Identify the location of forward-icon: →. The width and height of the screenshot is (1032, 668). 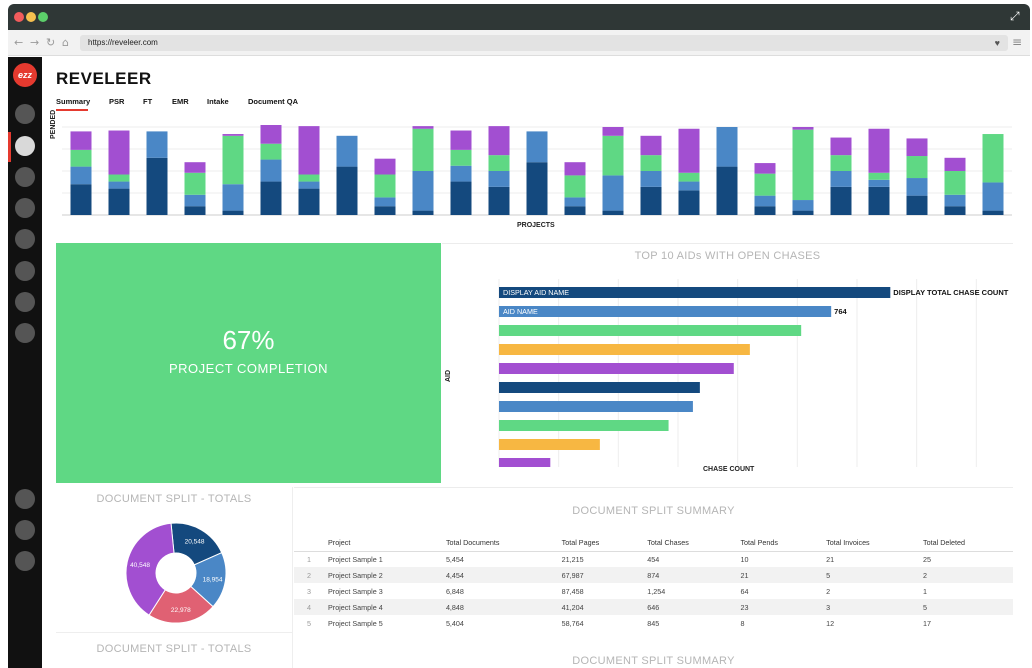
(35, 42).